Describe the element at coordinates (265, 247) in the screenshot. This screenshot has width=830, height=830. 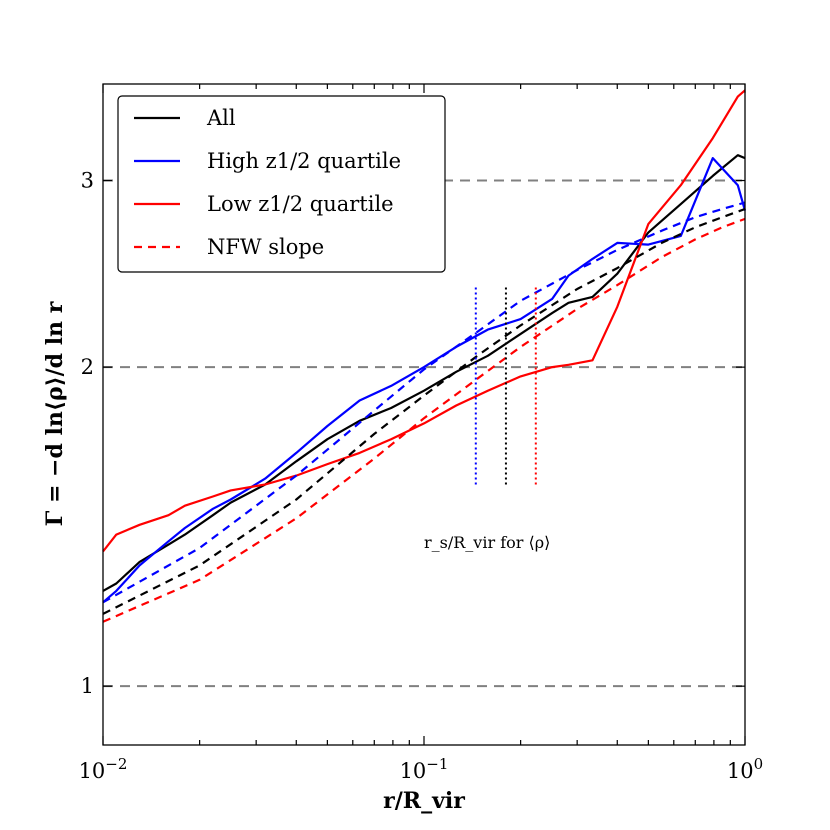
I see `legend-label-nfw: NFW slope` at that location.